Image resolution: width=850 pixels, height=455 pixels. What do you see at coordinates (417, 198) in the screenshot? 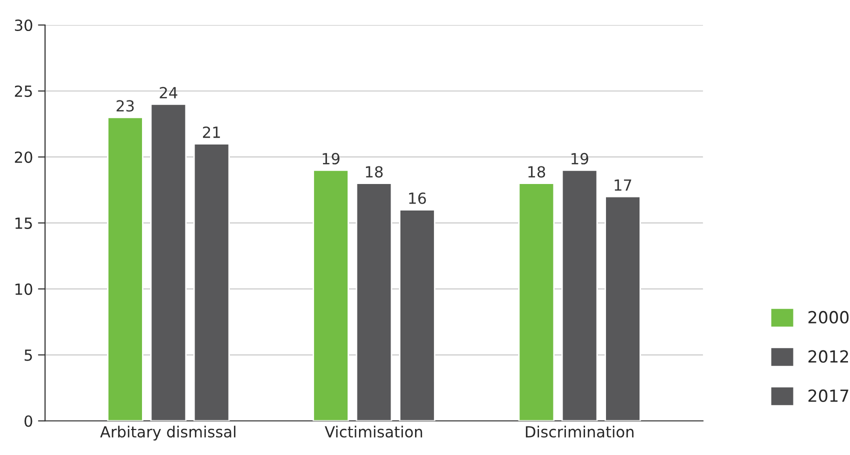
I see `data-label: 16` at bounding box center [417, 198].